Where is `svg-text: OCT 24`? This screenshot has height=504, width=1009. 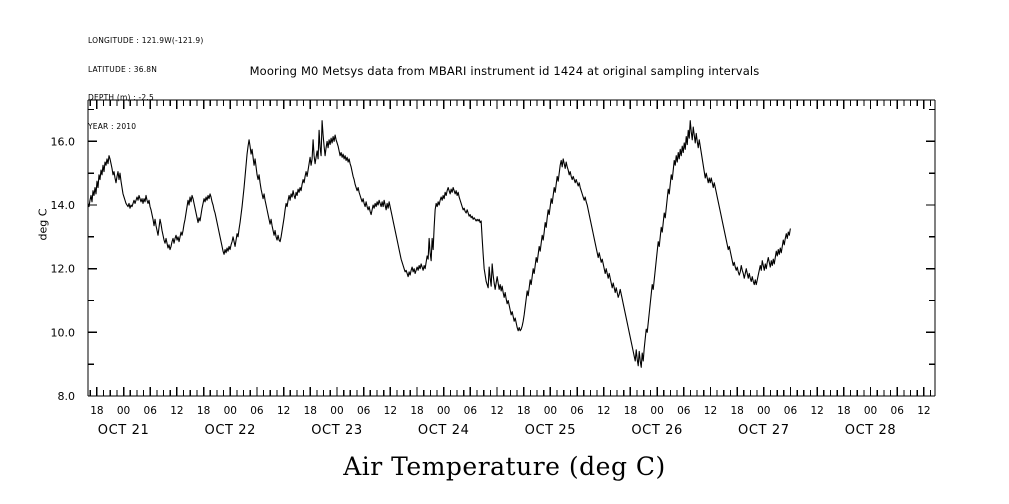 svg-text: OCT 24 is located at coordinates (444, 430).